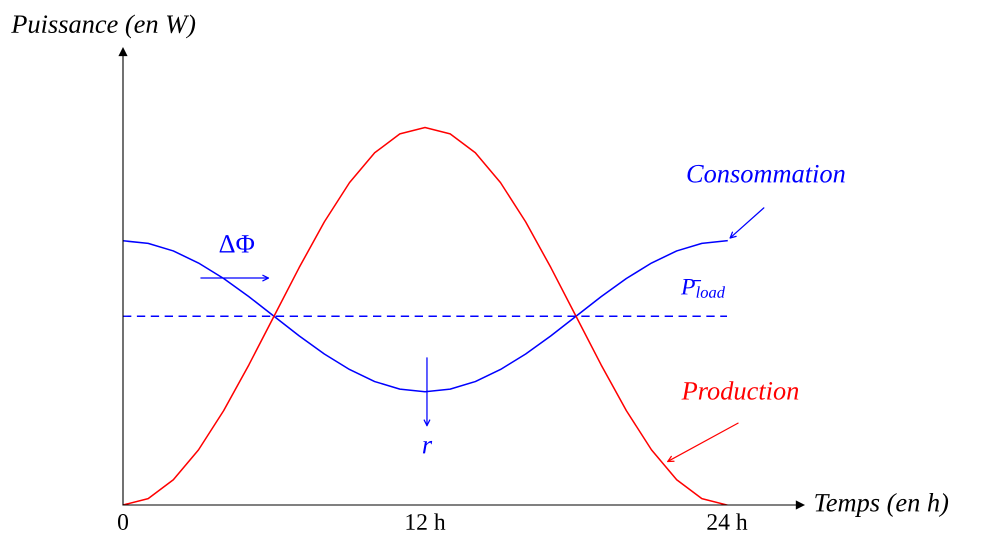 The width and height of the screenshot is (981, 543). What do you see at coordinates (426, 521) in the screenshot?
I see `x-tick-label: 12 h` at bounding box center [426, 521].